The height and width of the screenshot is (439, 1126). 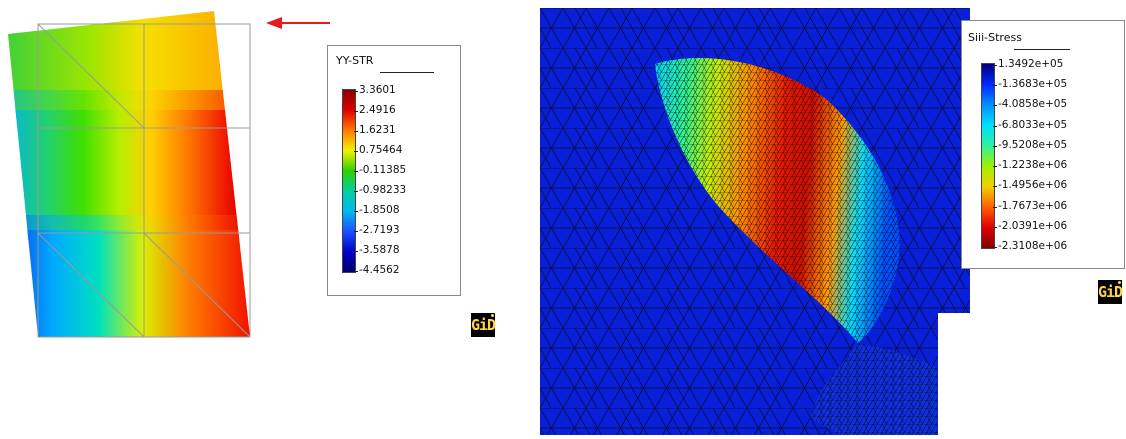 What do you see at coordinates (375, 130) in the screenshot?
I see `legend-tick-label: 1.6231` at bounding box center [375, 130].